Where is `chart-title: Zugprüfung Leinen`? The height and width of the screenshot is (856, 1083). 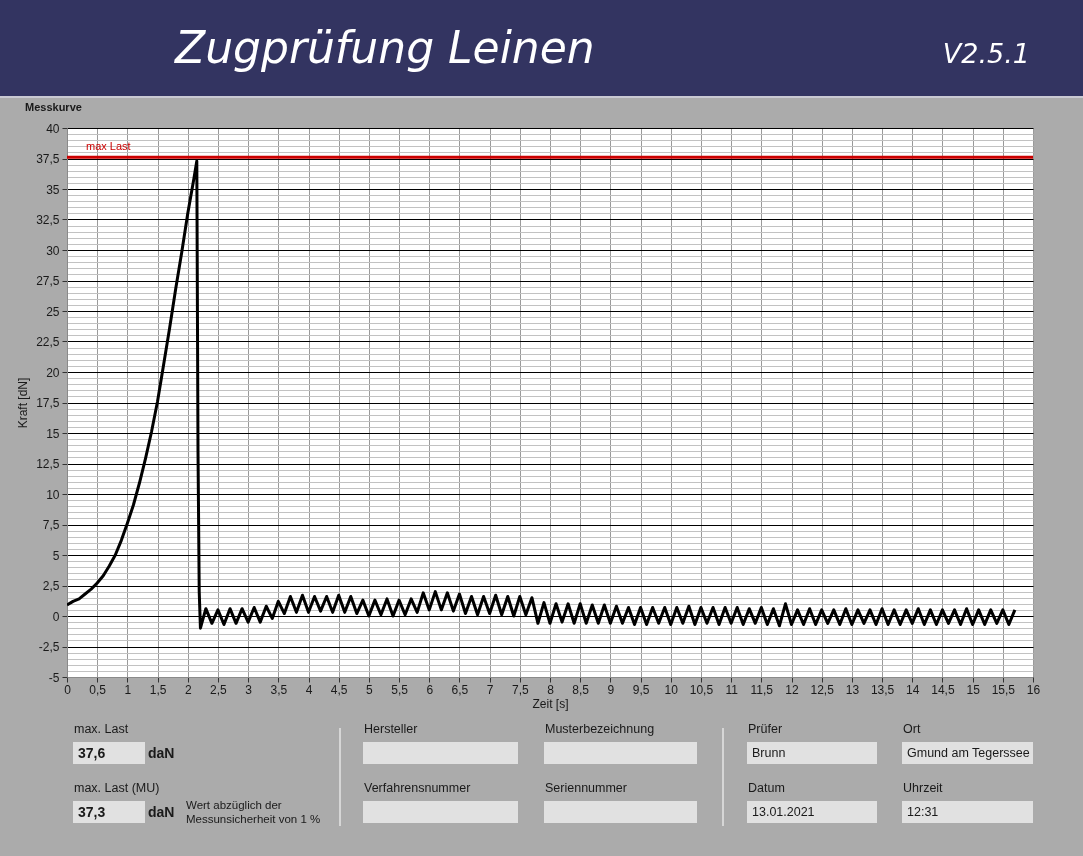 chart-title: Zugprüfung Leinen is located at coordinates (385, 48).